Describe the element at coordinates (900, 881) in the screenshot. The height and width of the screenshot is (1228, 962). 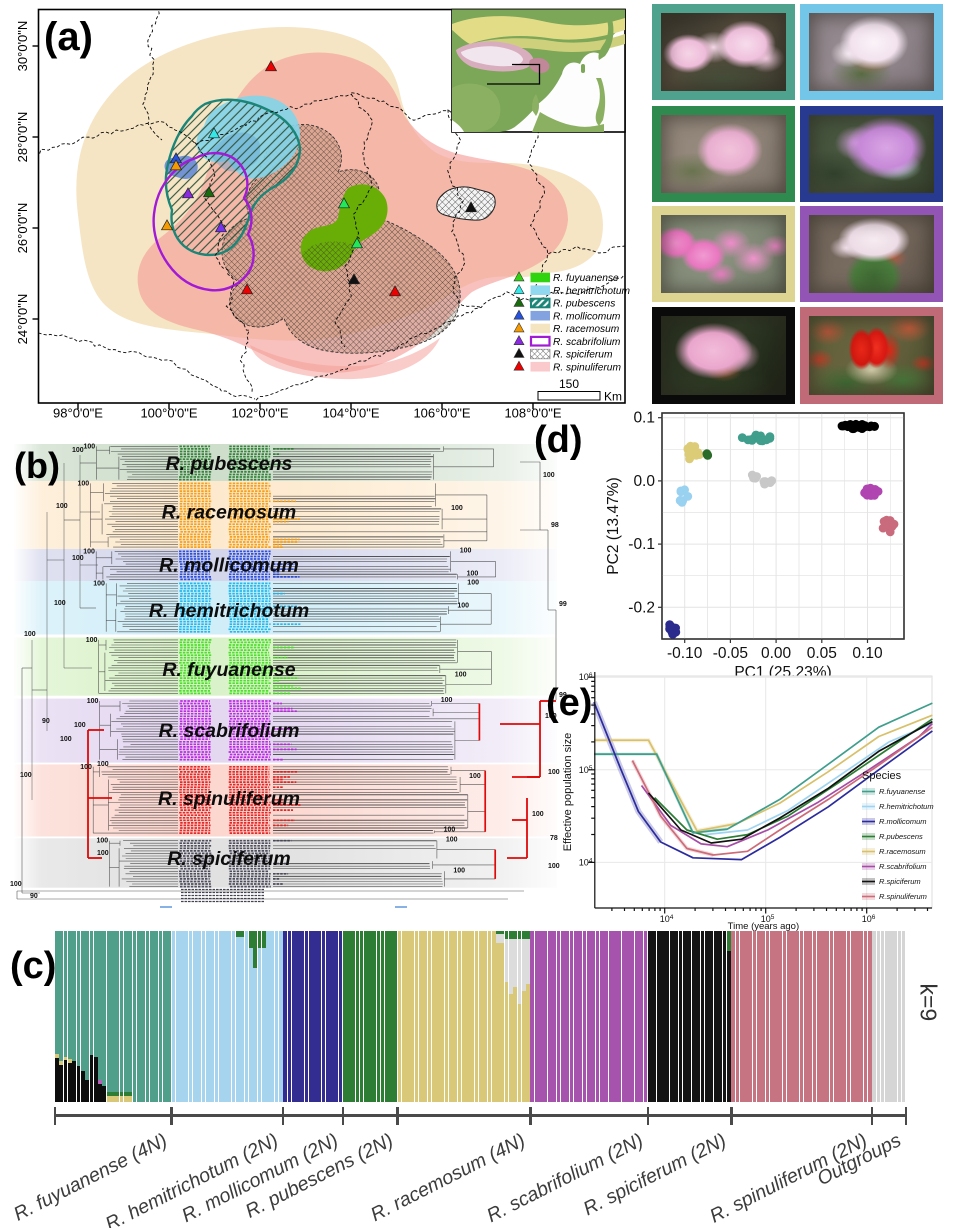
I see `svg-text: R.spiciferum` at that location.